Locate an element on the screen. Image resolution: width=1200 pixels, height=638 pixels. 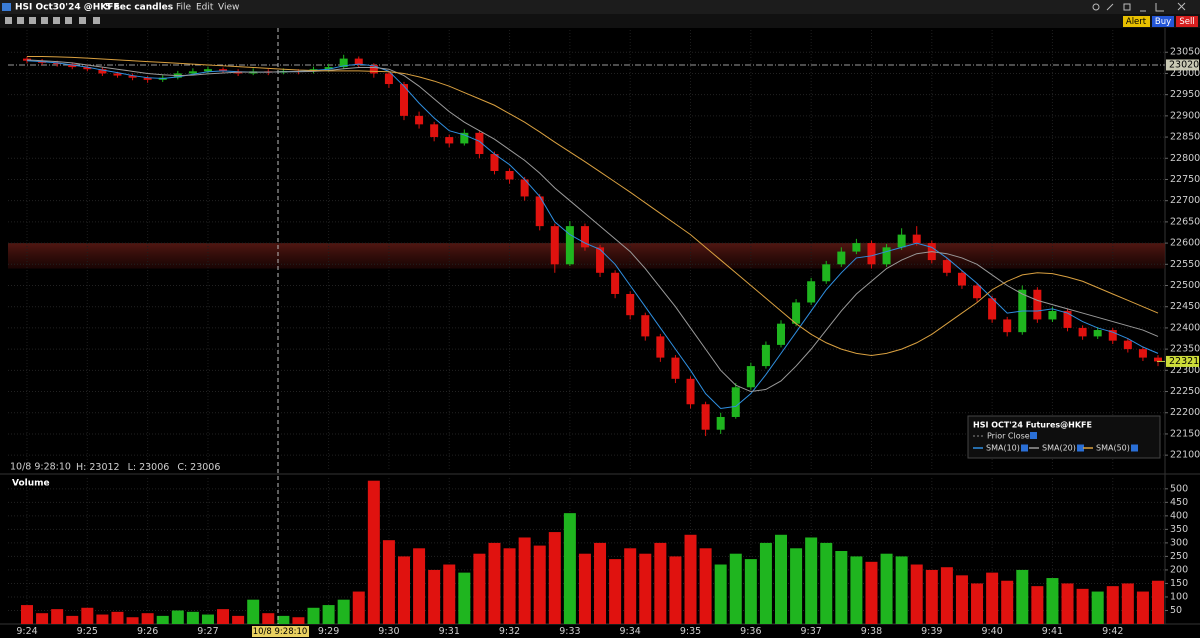
buy-button is located at coordinates (1163, 21).